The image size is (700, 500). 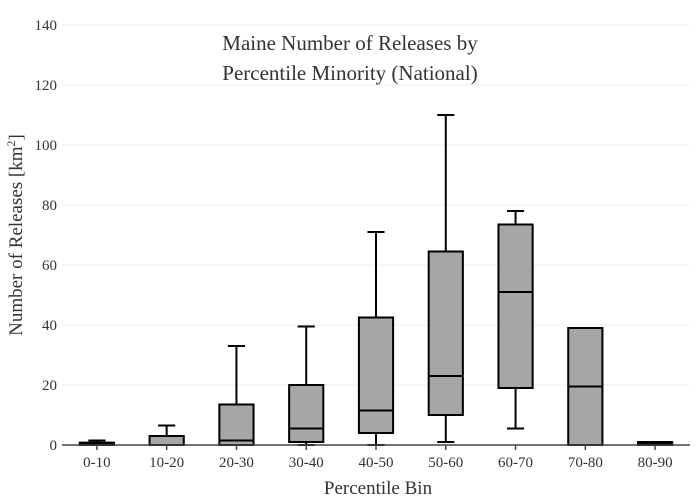 I want to click on x-tick-label: 60-70, so click(x=515, y=463).